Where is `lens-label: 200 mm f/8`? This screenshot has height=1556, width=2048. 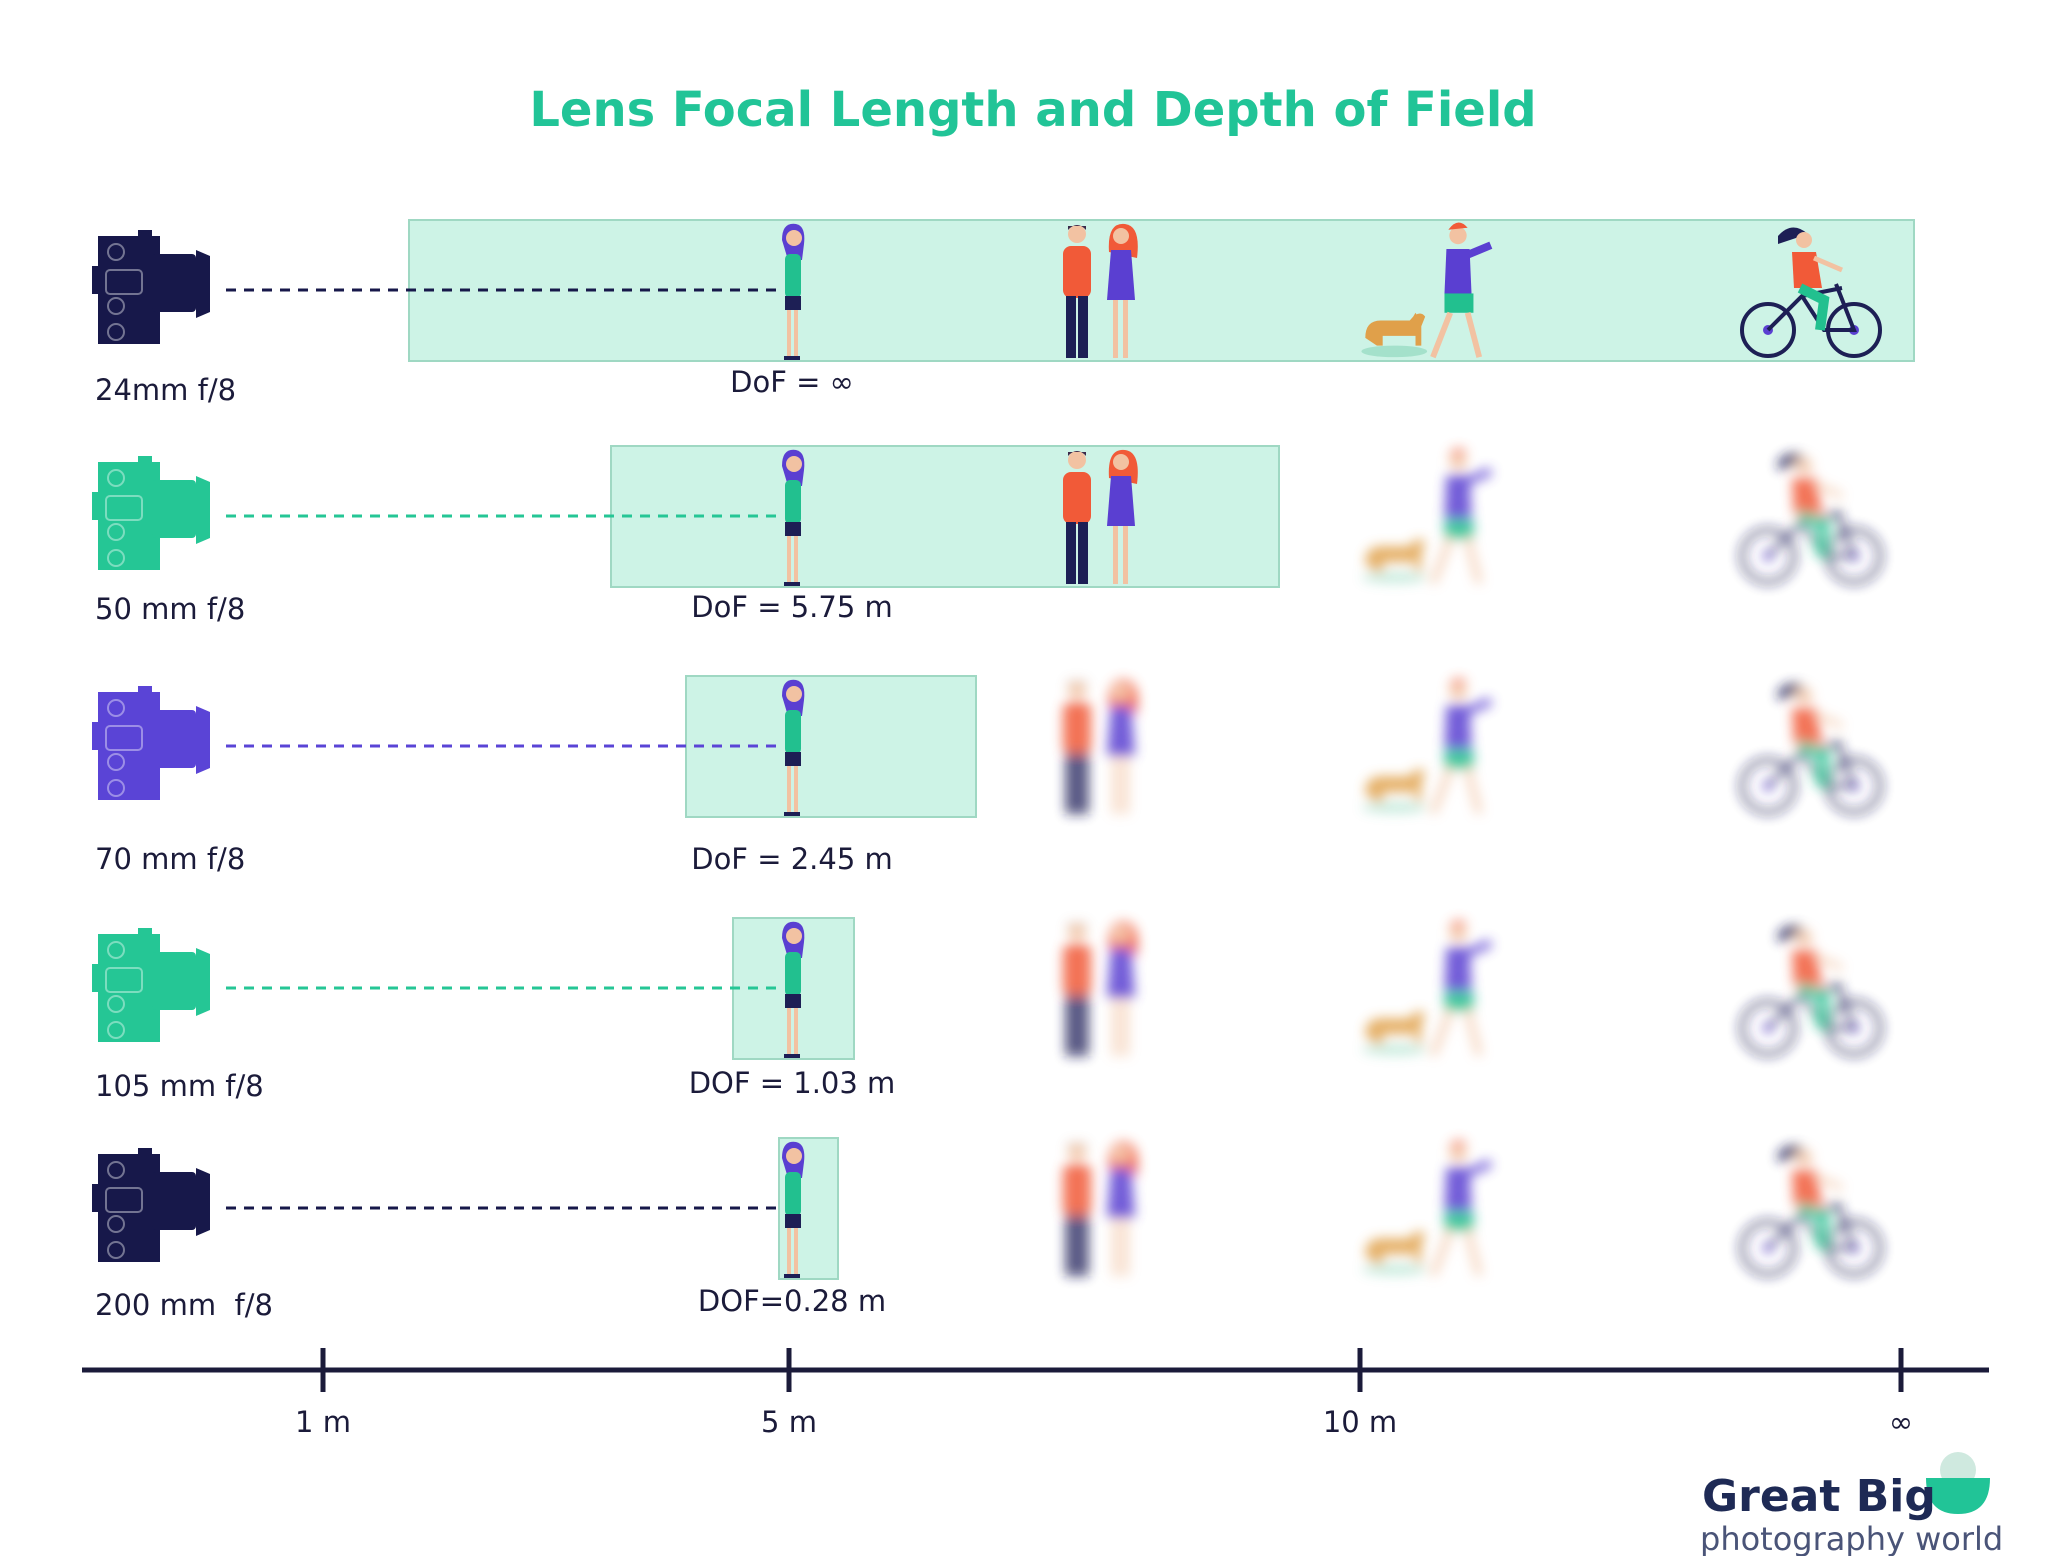
lens-label: 200 mm f/8 is located at coordinates (184, 1305).